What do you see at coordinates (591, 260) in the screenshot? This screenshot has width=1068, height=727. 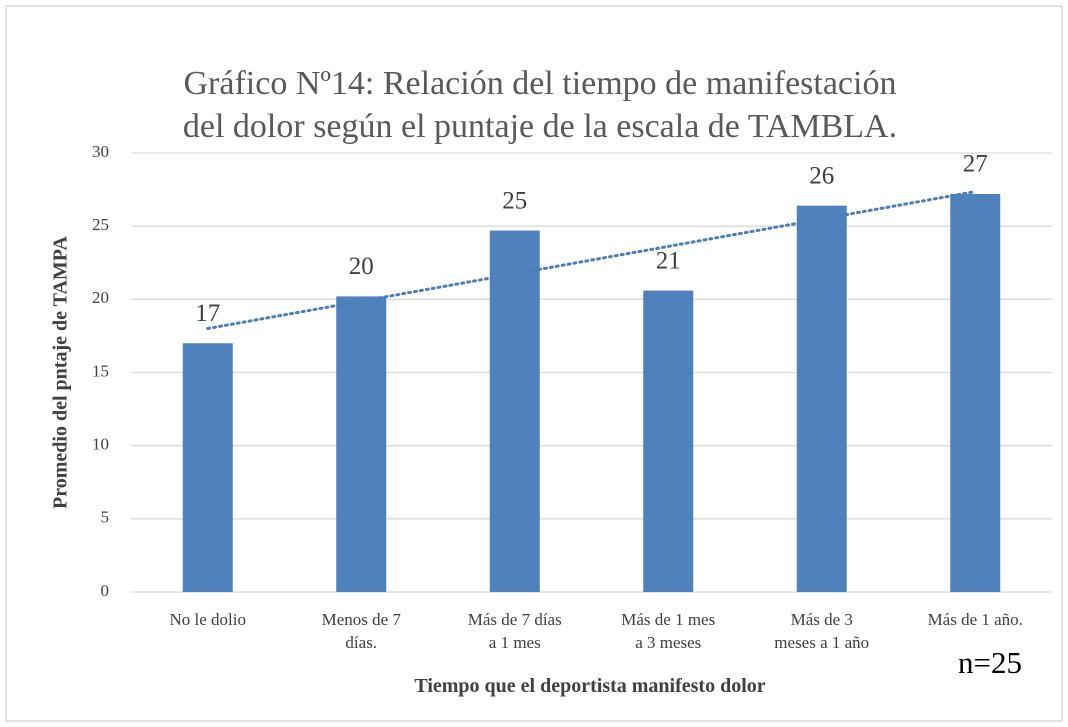 I see `trendline` at bounding box center [591, 260].